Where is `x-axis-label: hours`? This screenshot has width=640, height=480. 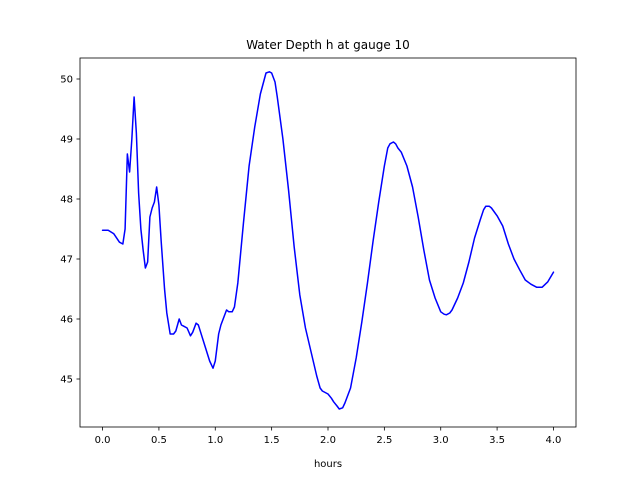 x-axis-label: hours is located at coordinates (328, 464).